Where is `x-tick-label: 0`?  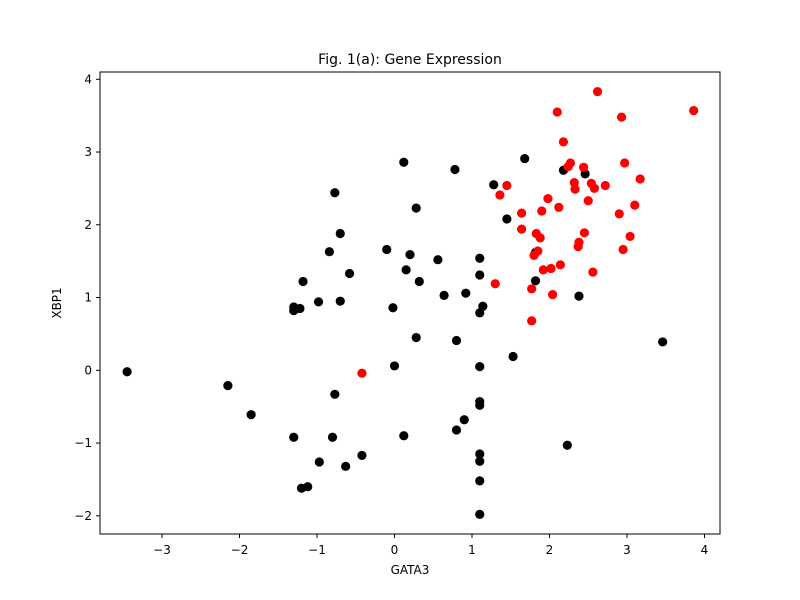
x-tick-label: 0 is located at coordinates (395, 550).